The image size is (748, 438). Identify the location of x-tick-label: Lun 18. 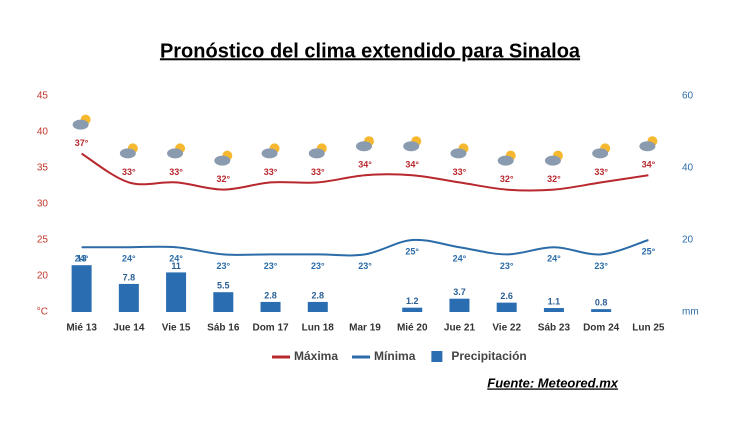
(318, 328).